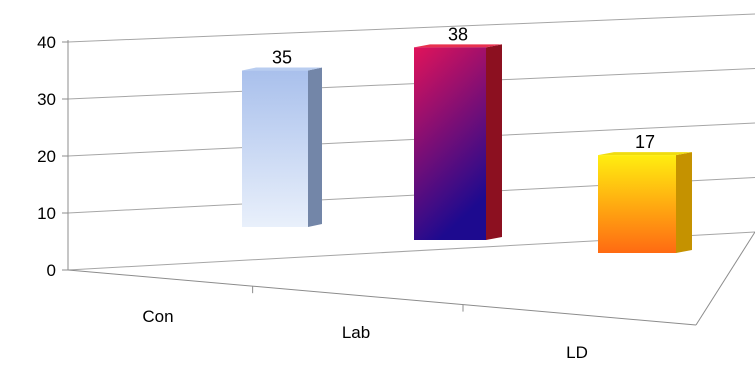  Describe the element at coordinates (645, 142) in the screenshot. I see `data-label: 17` at that location.